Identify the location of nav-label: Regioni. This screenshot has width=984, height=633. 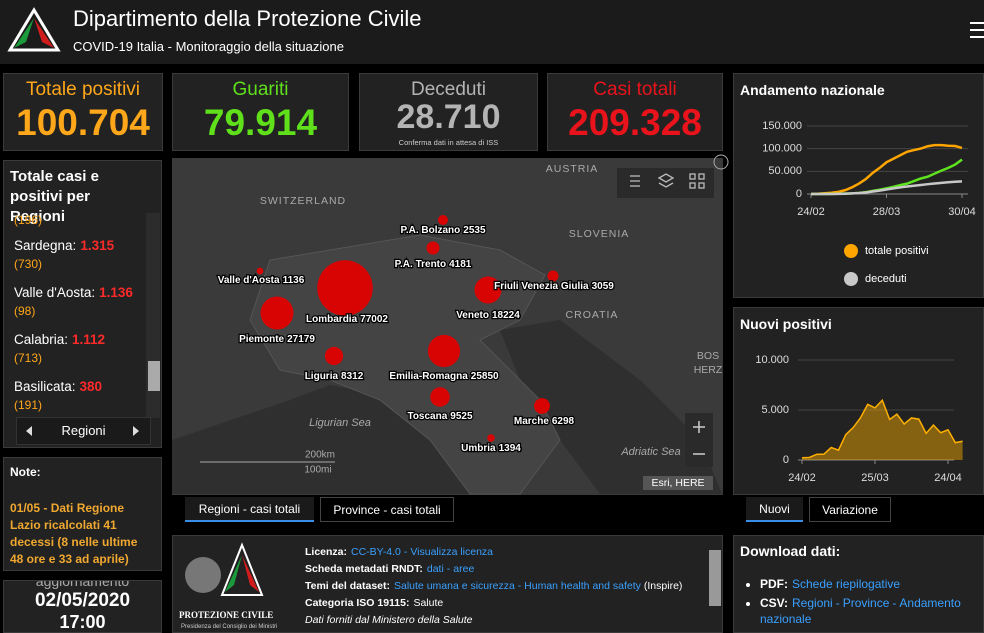
(83, 430).